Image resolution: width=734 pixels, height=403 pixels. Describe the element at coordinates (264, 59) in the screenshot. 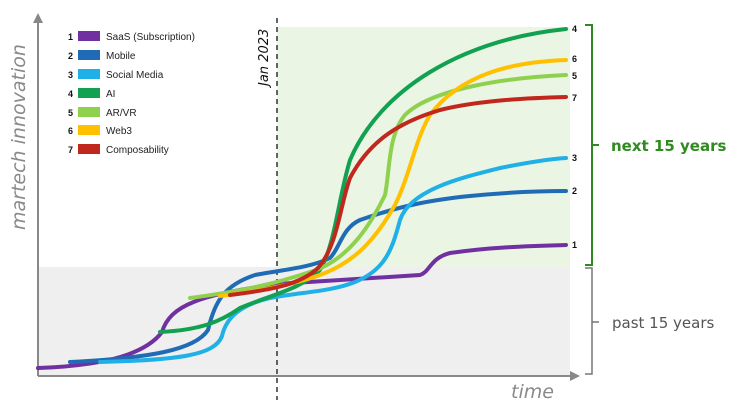

I see `jan-2023-marker-label: Jan 2023` at that location.